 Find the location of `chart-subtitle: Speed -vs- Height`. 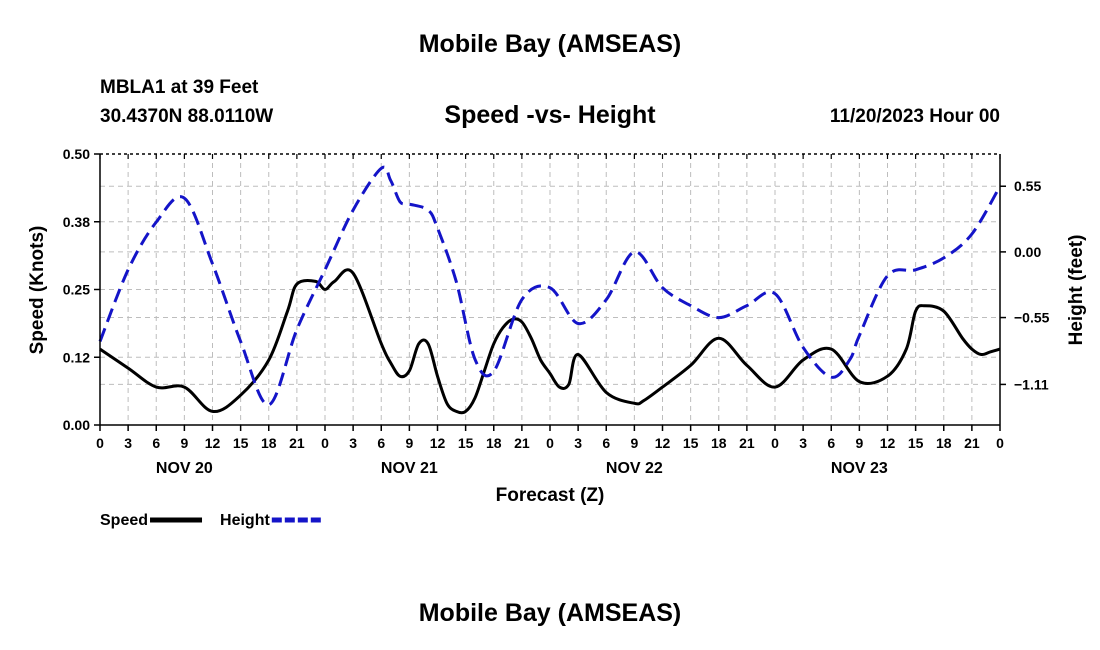

chart-subtitle: Speed -vs- Height is located at coordinates (550, 115).